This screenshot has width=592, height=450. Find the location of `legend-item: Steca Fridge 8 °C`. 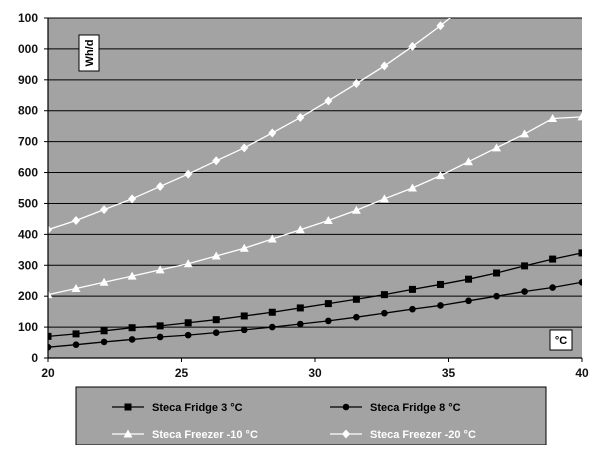

legend-item: Steca Fridge 8 °C is located at coordinates (395, 408).